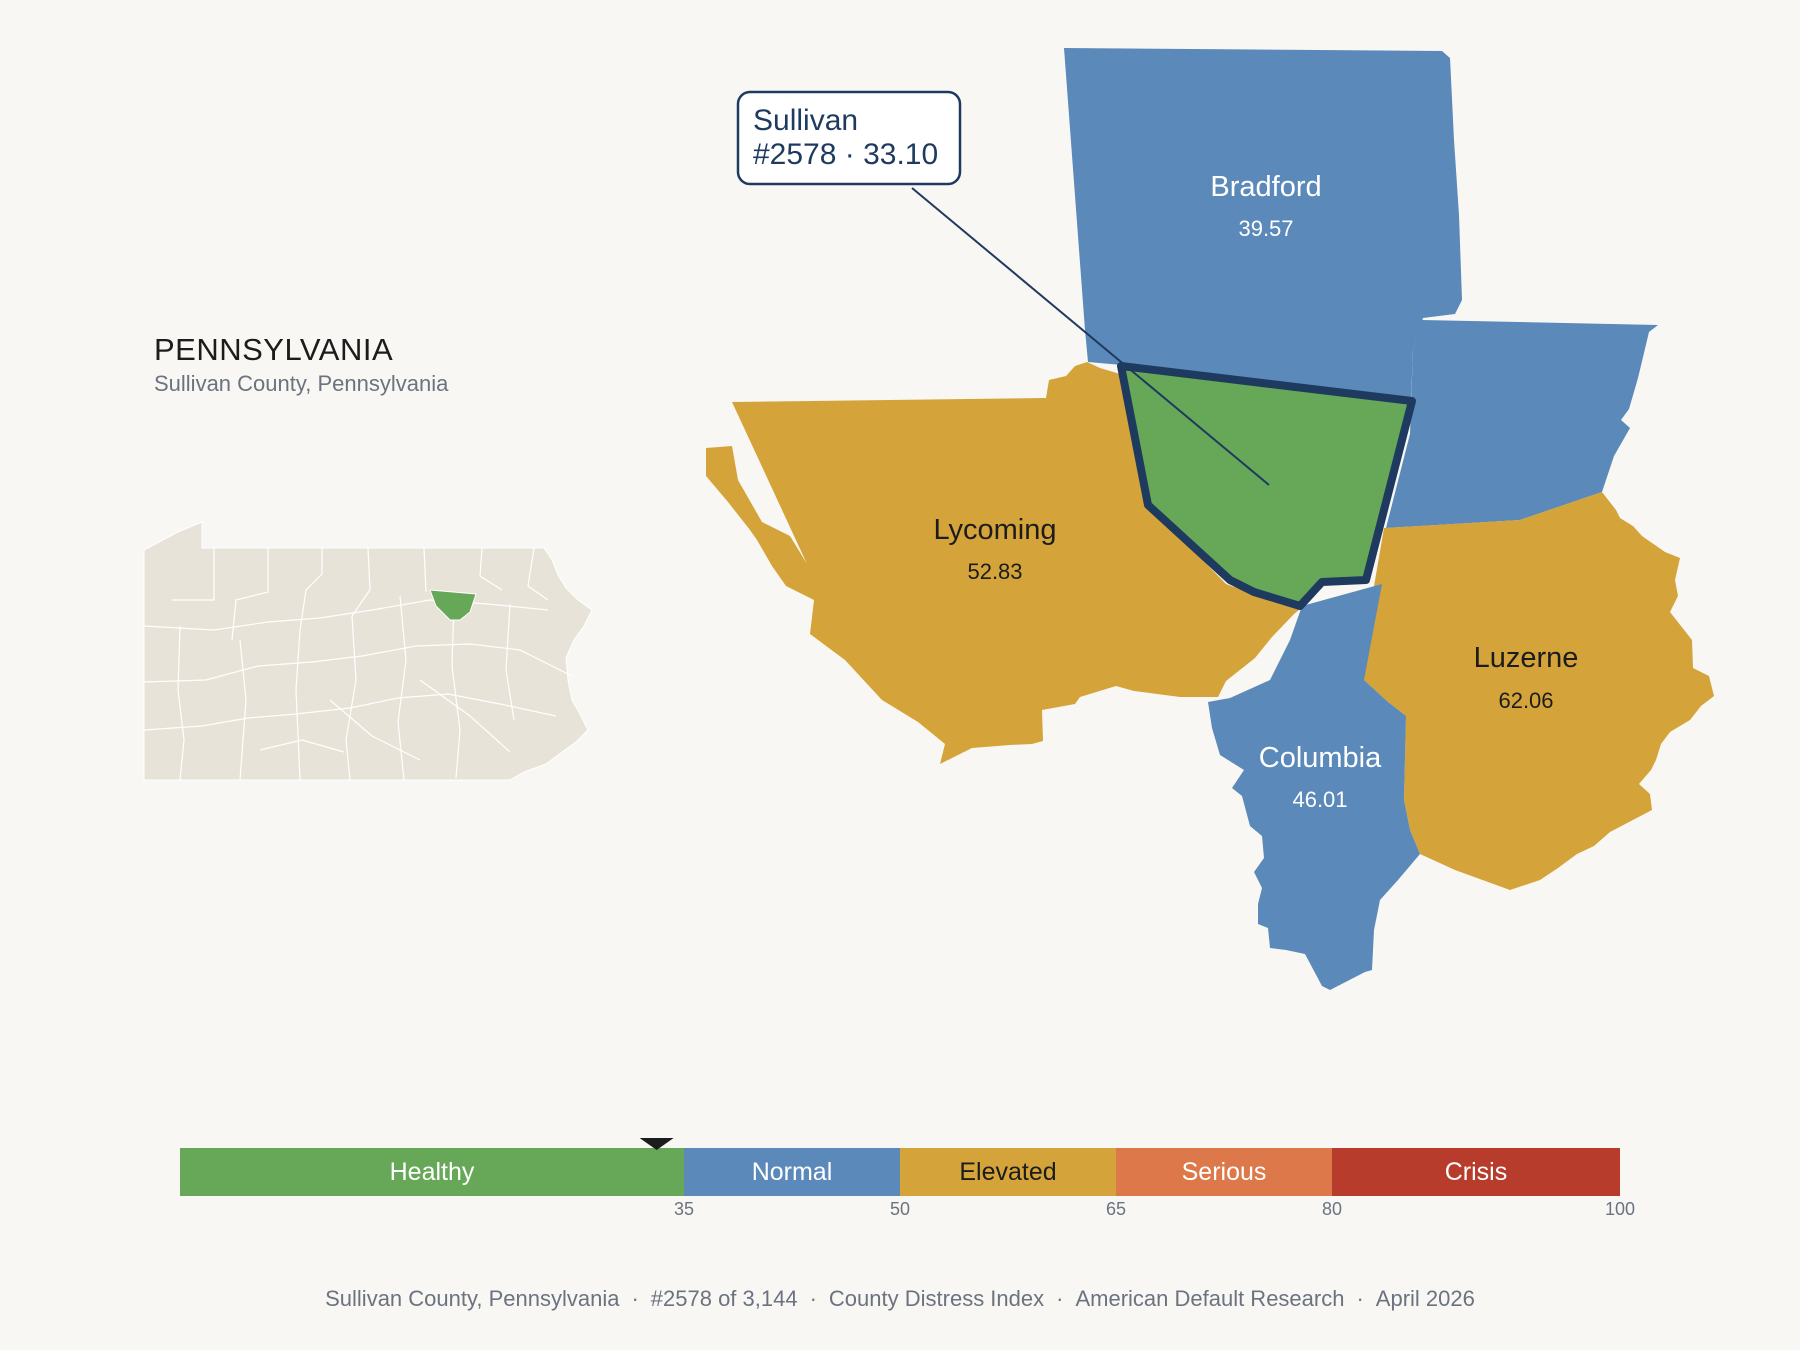 Image resolution: width=1800 pixels, height=1350 pixels. Describe the element at coordinates (1265, 228) in the screenshot. I see `county-value-bradford: 39.57` at that location.